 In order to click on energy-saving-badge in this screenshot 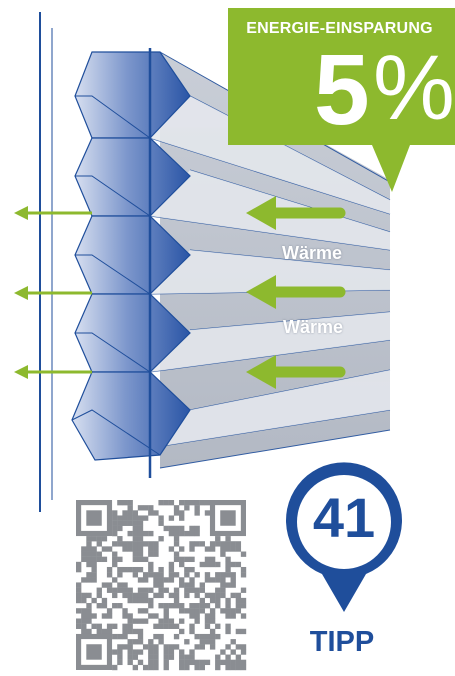, I will do `click(341, 100)`.